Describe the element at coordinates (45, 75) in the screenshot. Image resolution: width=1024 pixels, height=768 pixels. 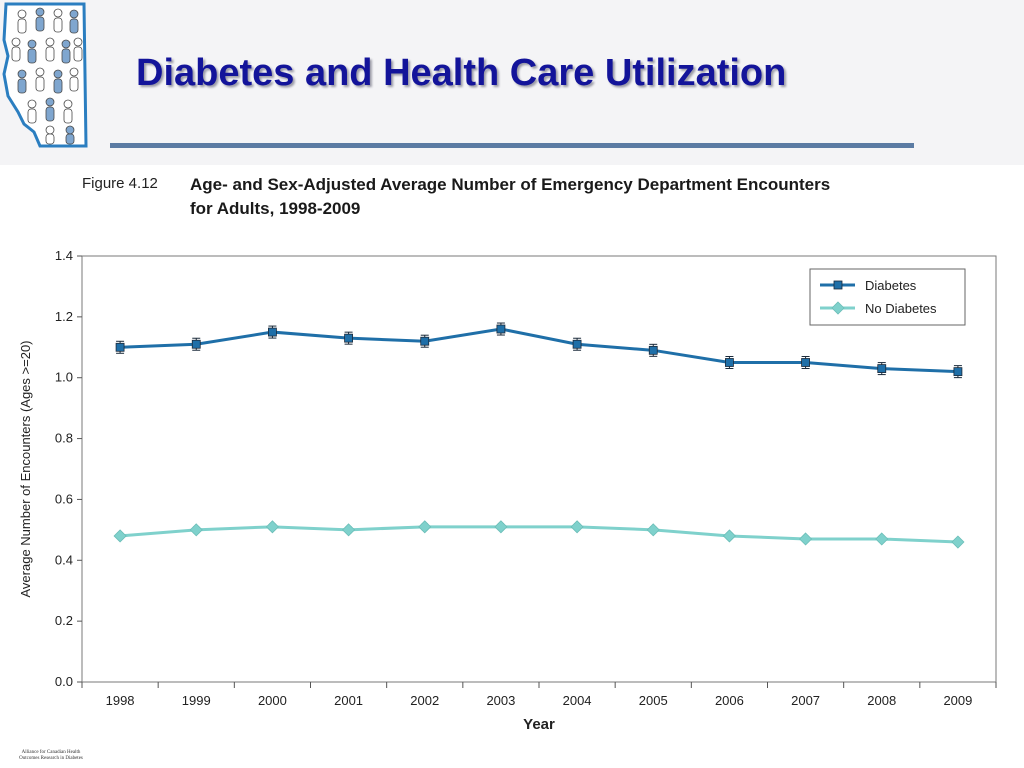
I see `population-map-logo` at that location.